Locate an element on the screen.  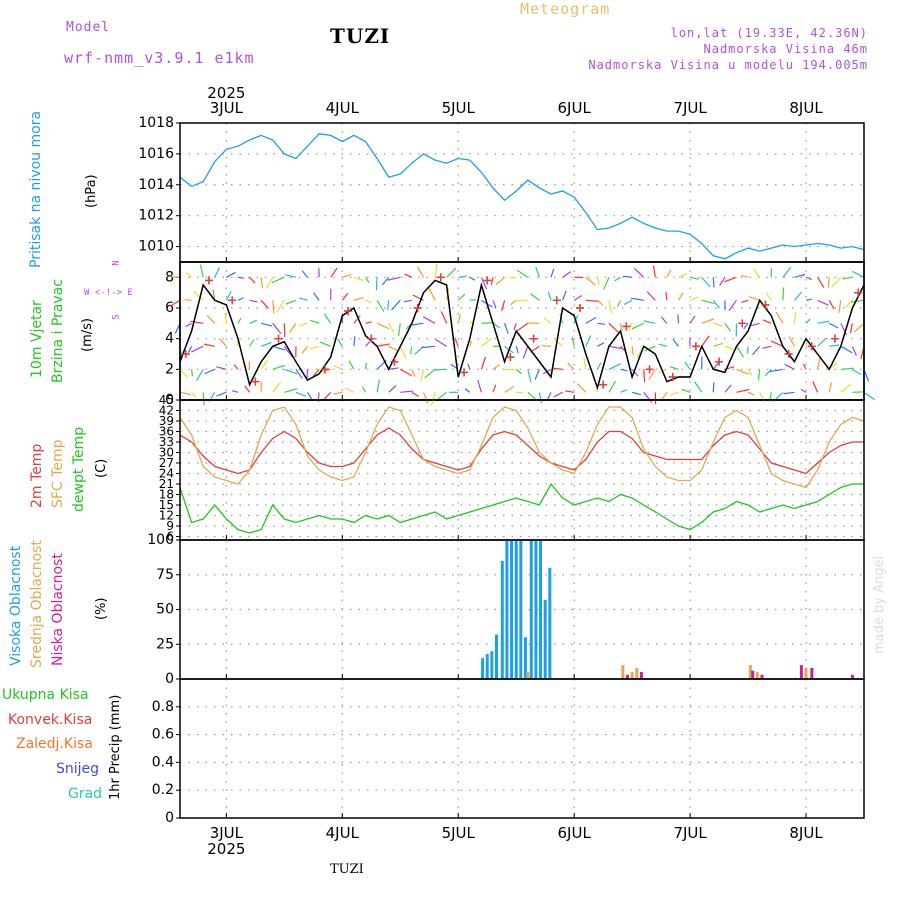
y-tick-label: 15 is located at coordinates (166, 505).